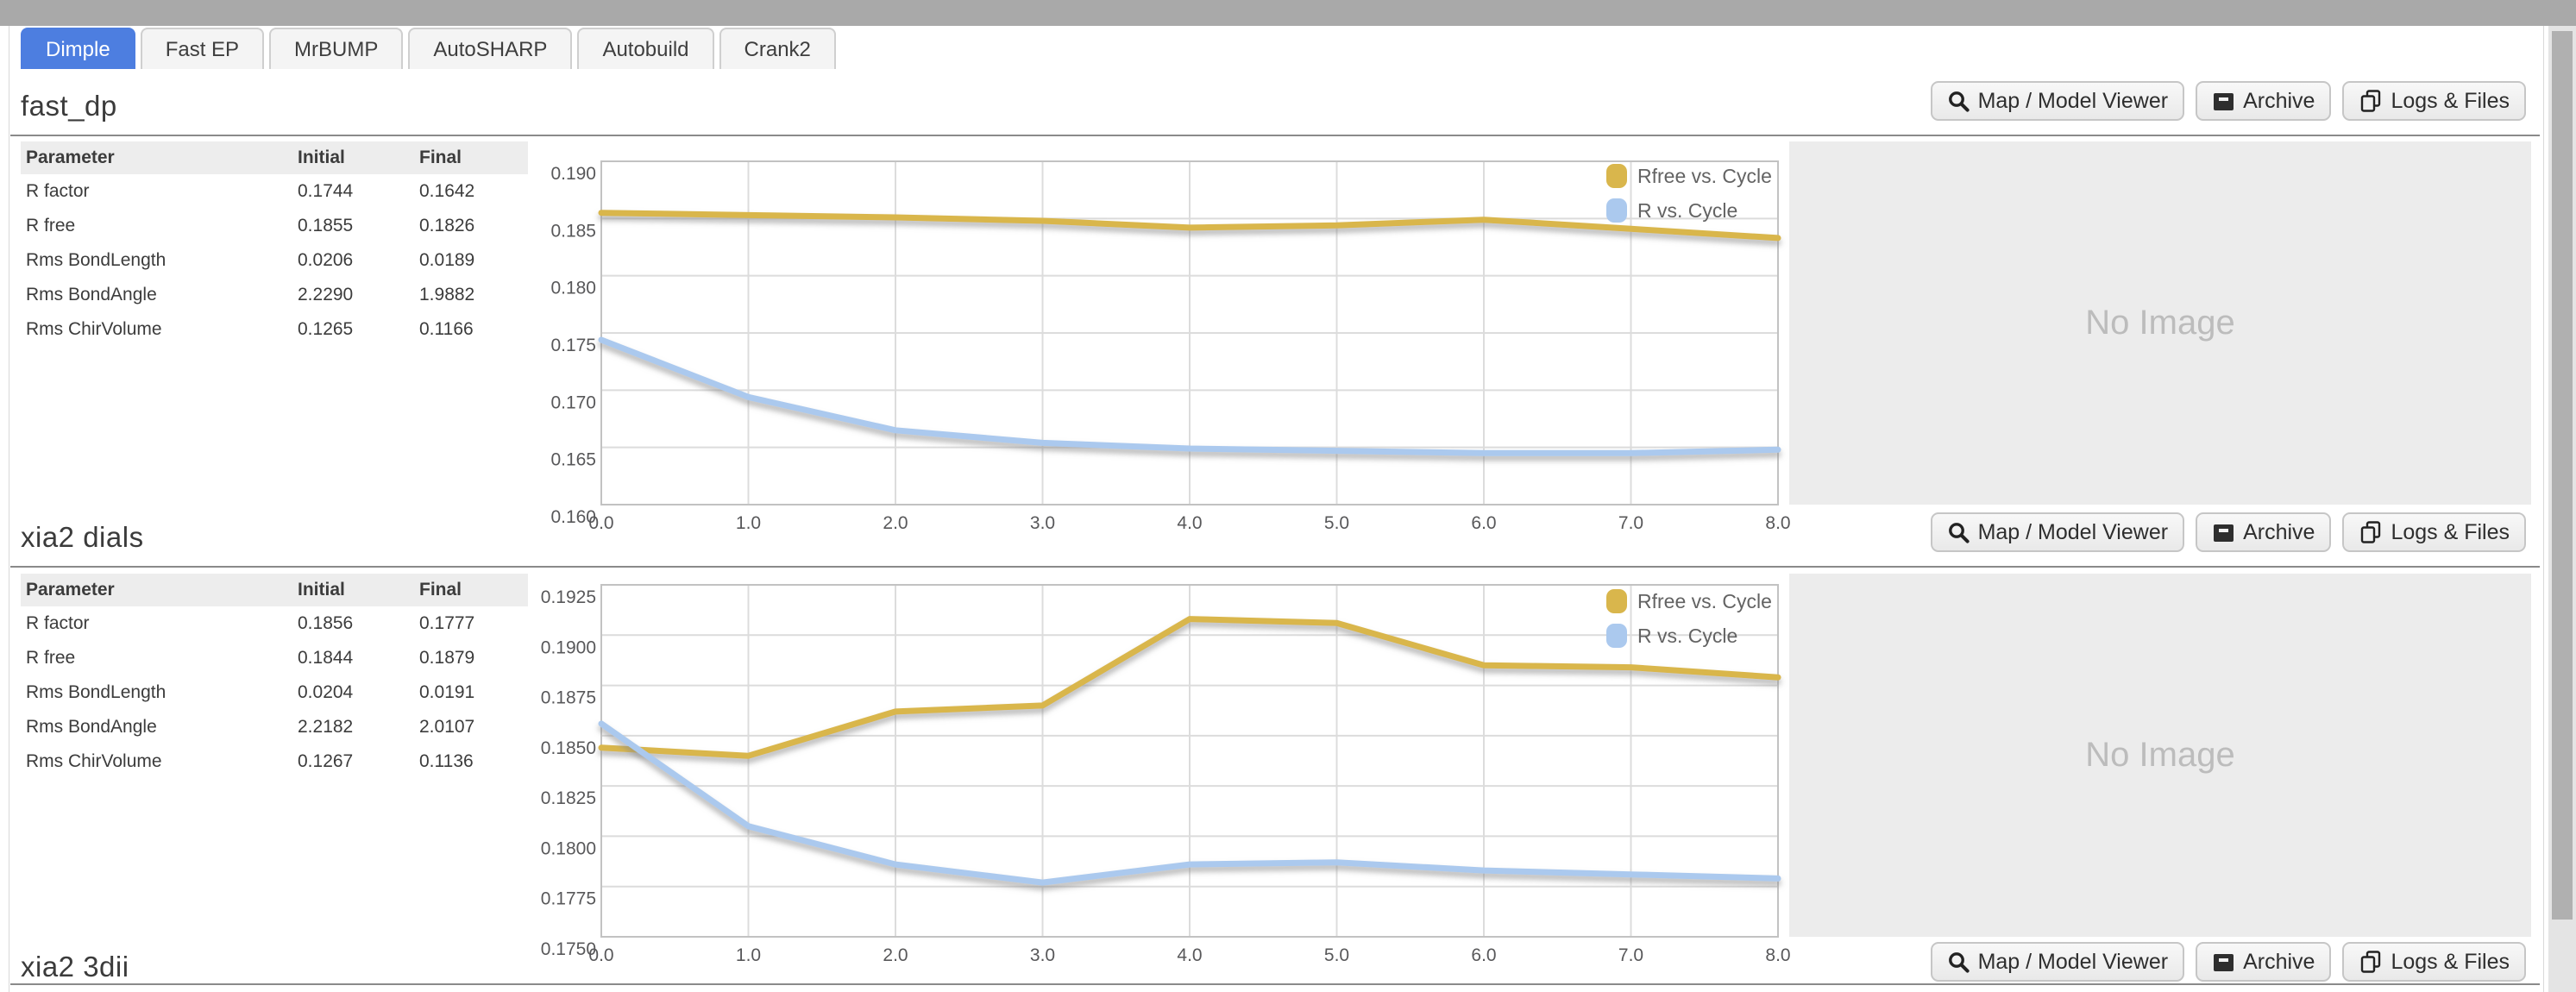 This screenshot has height=992, width=2576. Describe the element at coordinates (568, 748) in the screenshot. I see `svg-text: 0.1850` at that location.